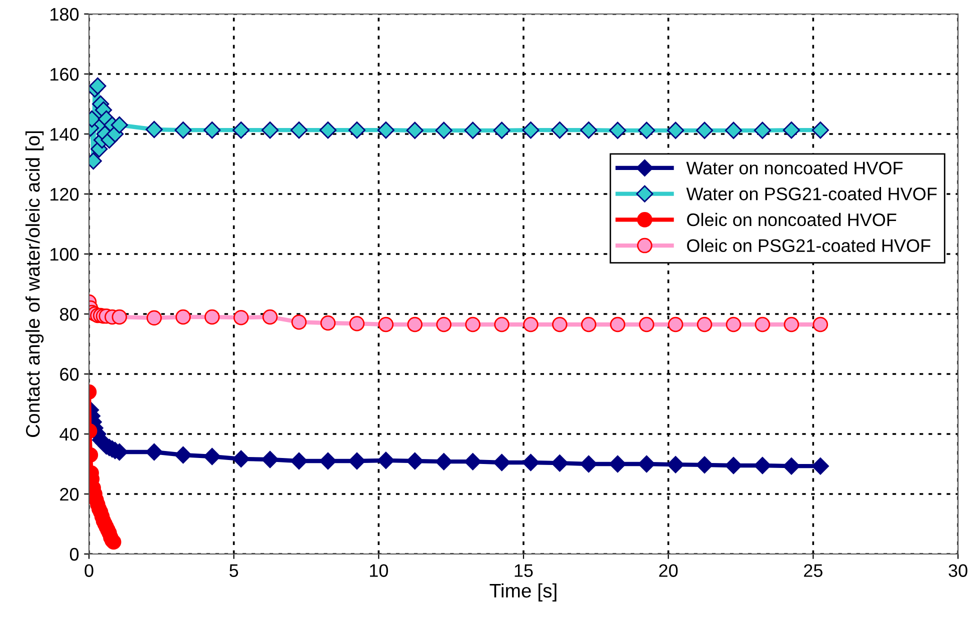 This screenshot has width=970, height=620. What do you see at coordinates (379, 570) in the screenshot?
I see `x-tick-label: 10` at bounding box center [379, 570].